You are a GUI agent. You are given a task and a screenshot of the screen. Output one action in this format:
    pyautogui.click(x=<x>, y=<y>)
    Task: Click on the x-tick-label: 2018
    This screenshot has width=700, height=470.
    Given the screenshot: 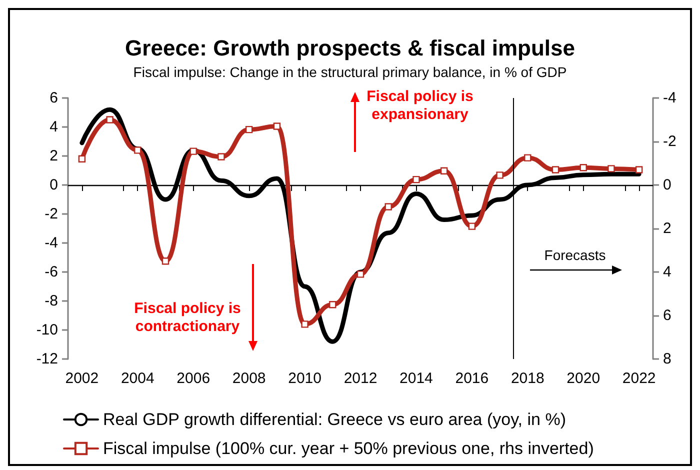 What is the action you would take?
    pyautogui.click(x=527, y=378)
    